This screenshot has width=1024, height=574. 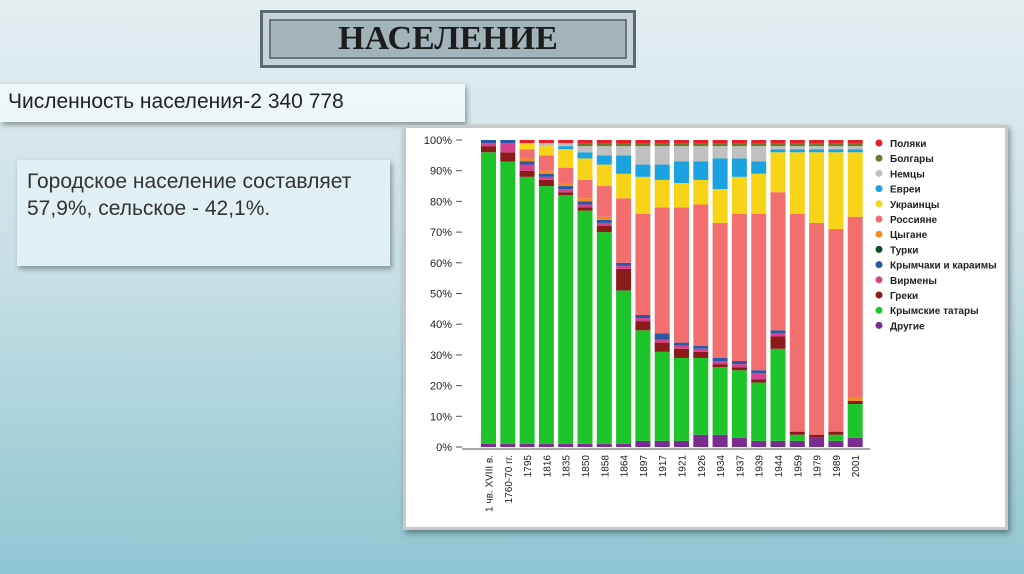 I want to click on y-tick-label: 50%, so click(x=441, y=295).